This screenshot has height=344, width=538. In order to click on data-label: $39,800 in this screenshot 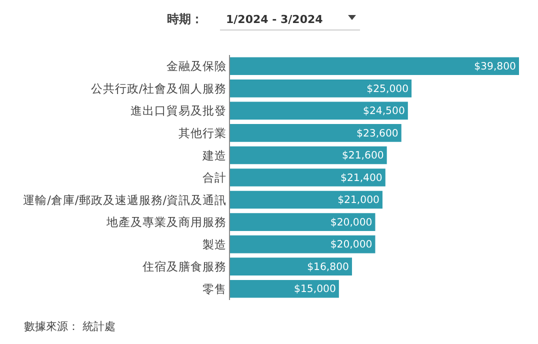, I will do `click(495, 67)`.